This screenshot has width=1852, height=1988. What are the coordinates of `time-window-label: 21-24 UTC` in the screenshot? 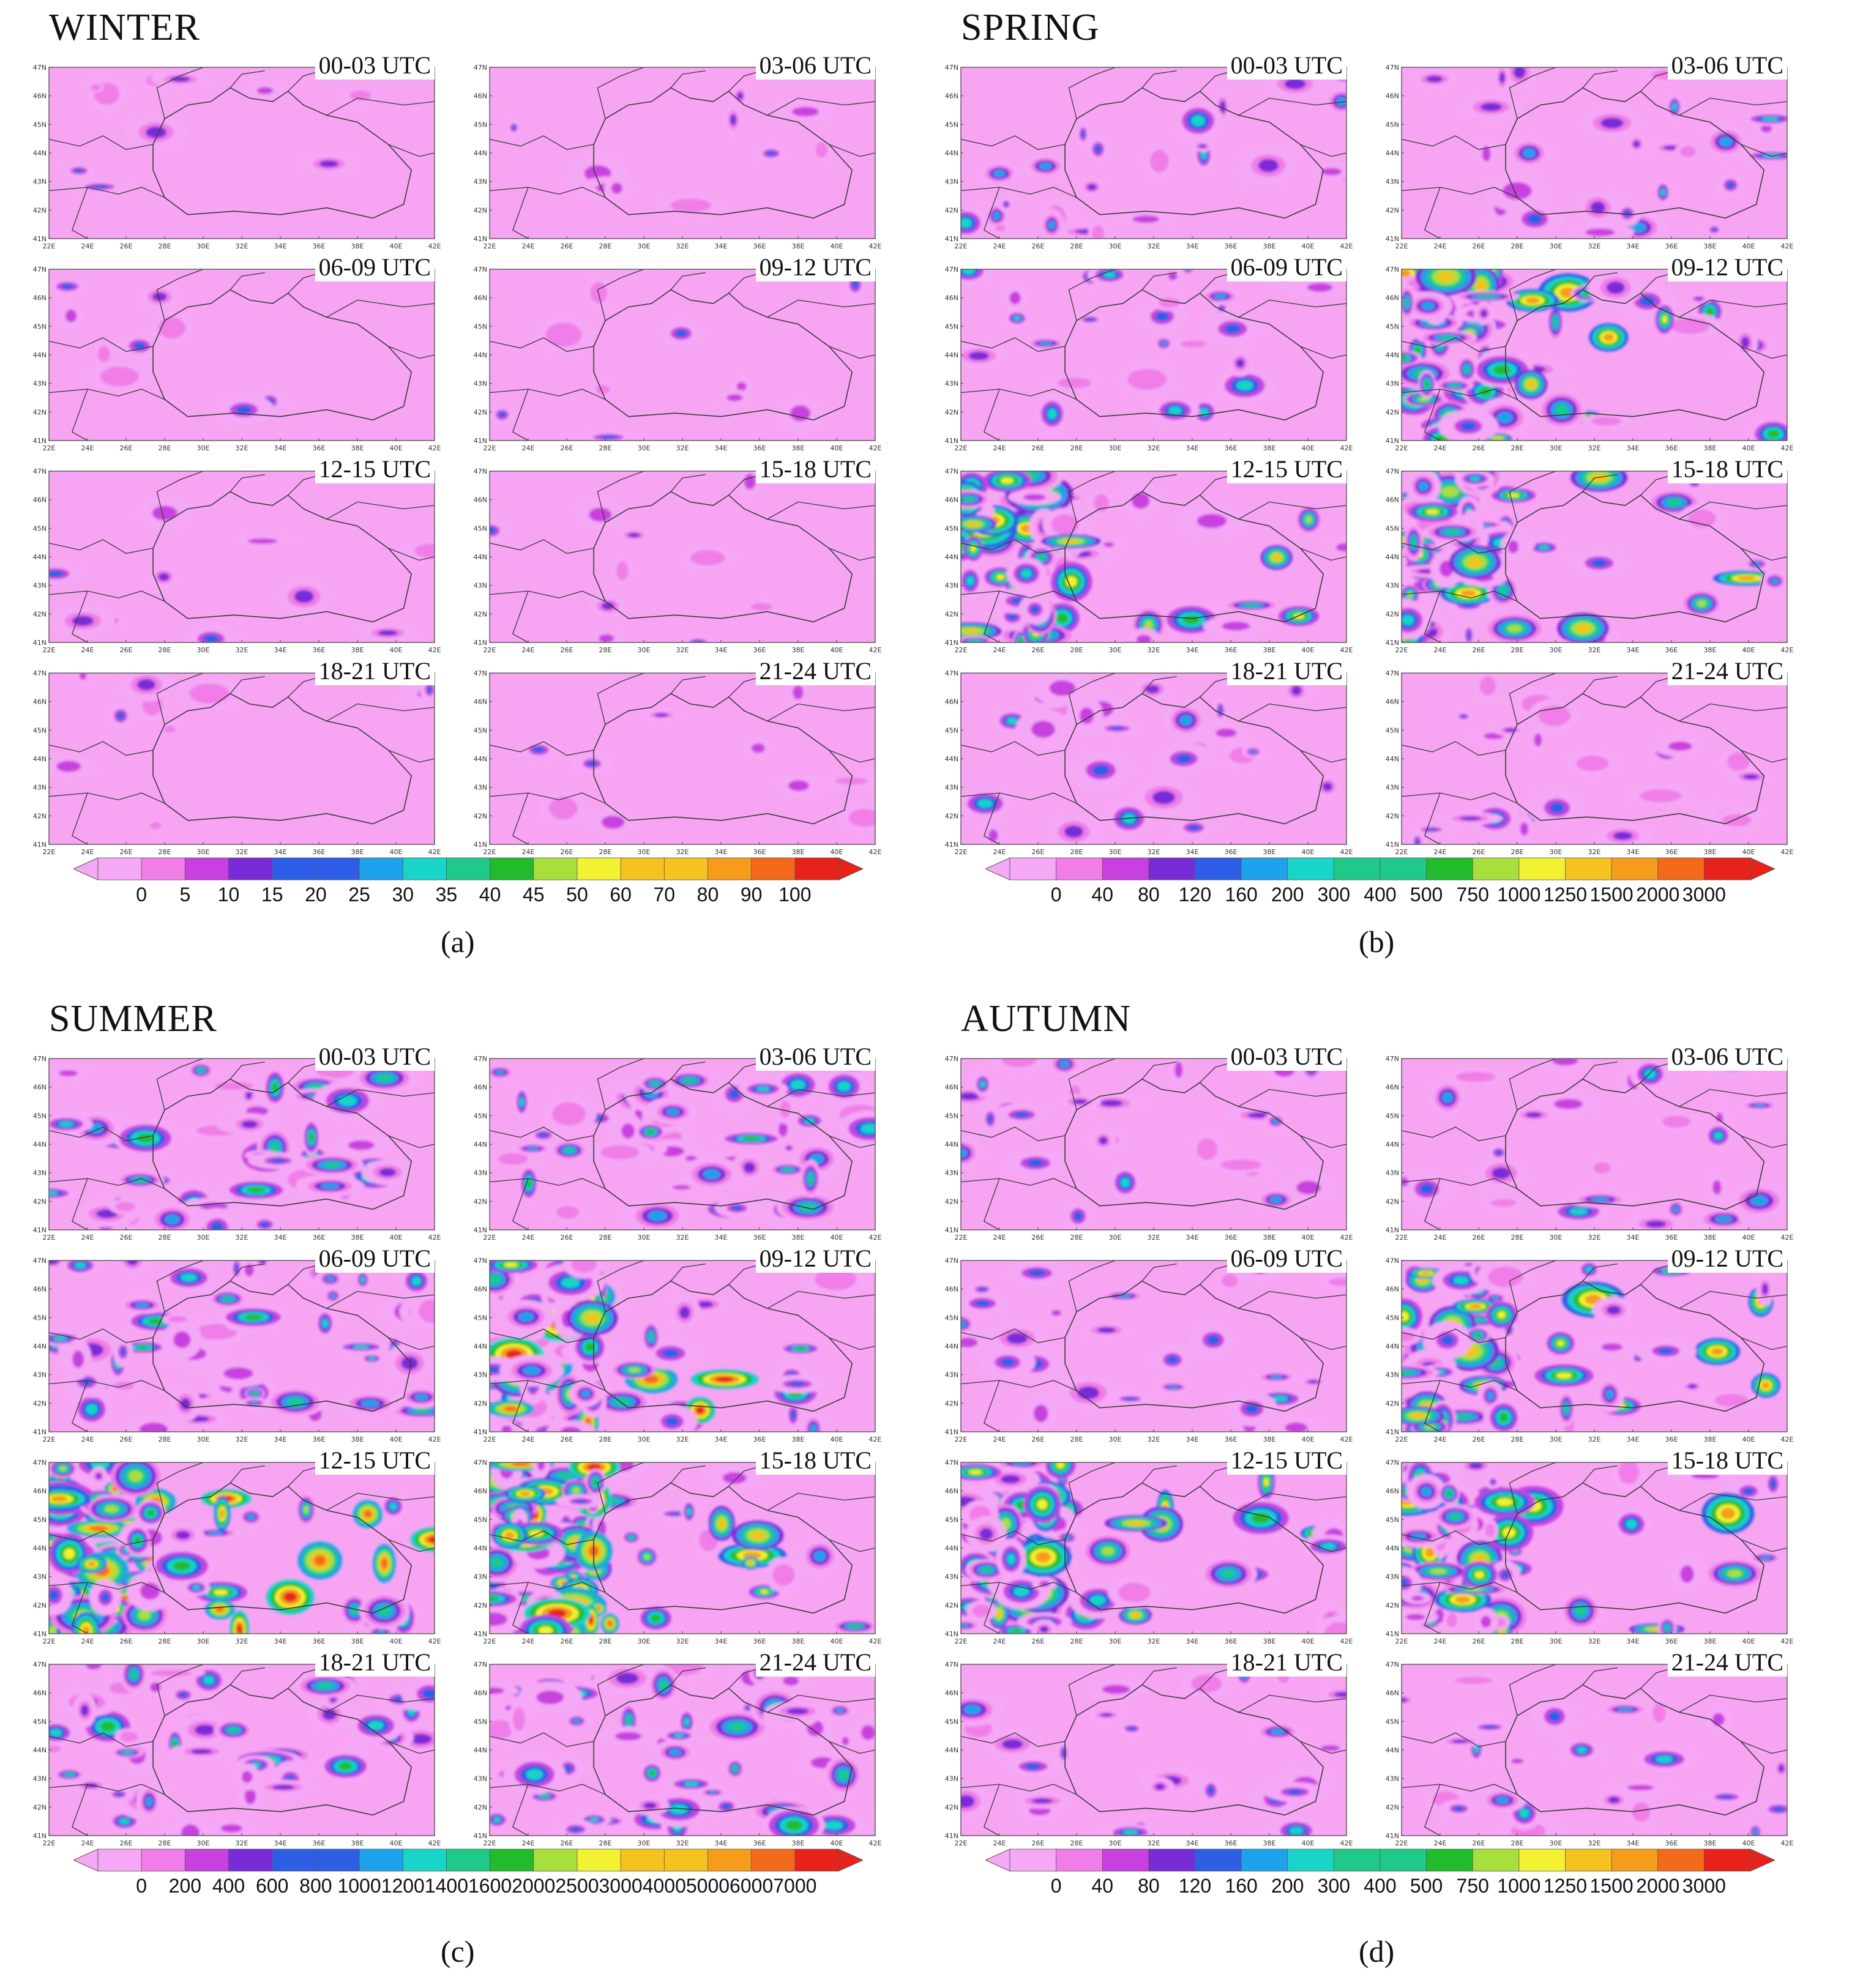 It's located at (1727, 671).